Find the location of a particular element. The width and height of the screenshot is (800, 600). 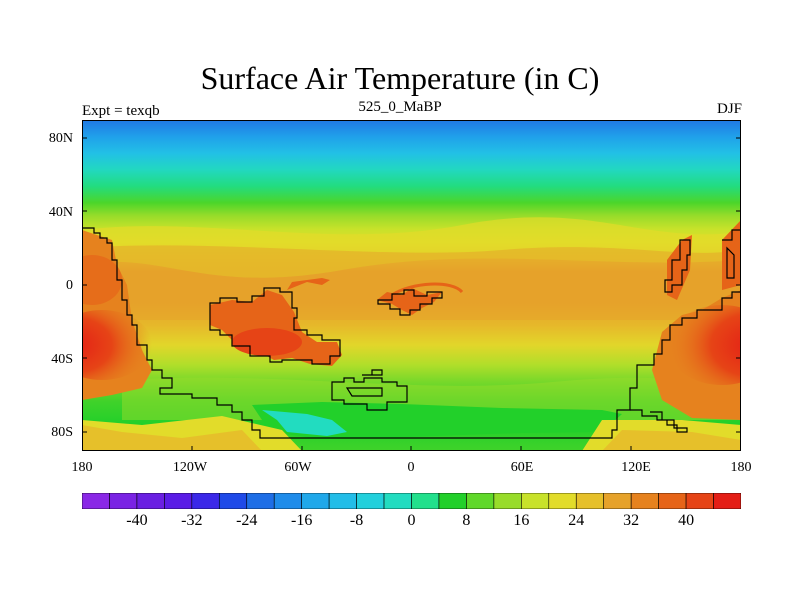

season-label: DJF is located at coordinates (729, 109).